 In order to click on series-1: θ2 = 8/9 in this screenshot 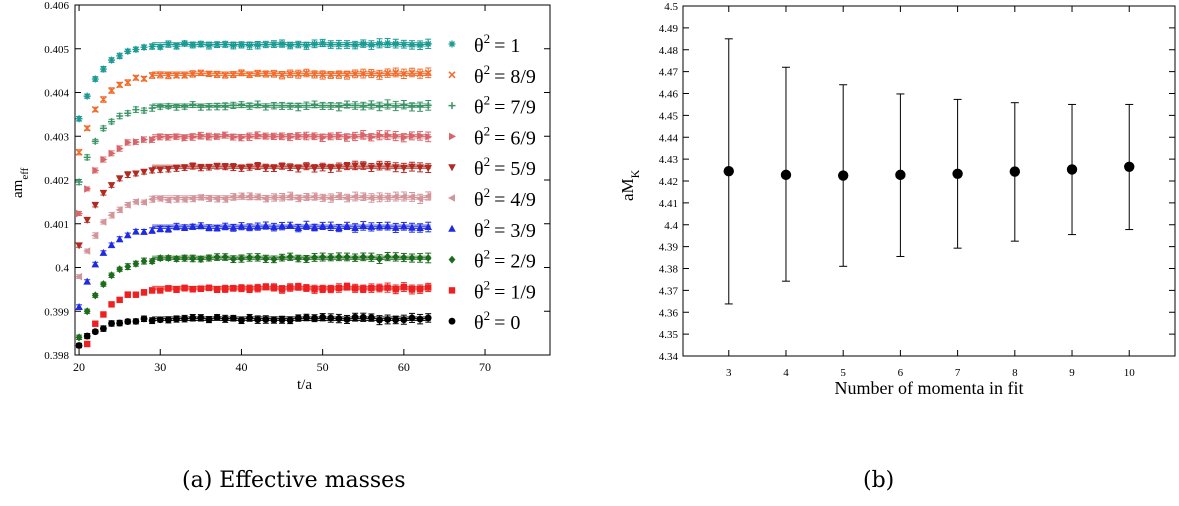, I will do `click(305, 109)`.